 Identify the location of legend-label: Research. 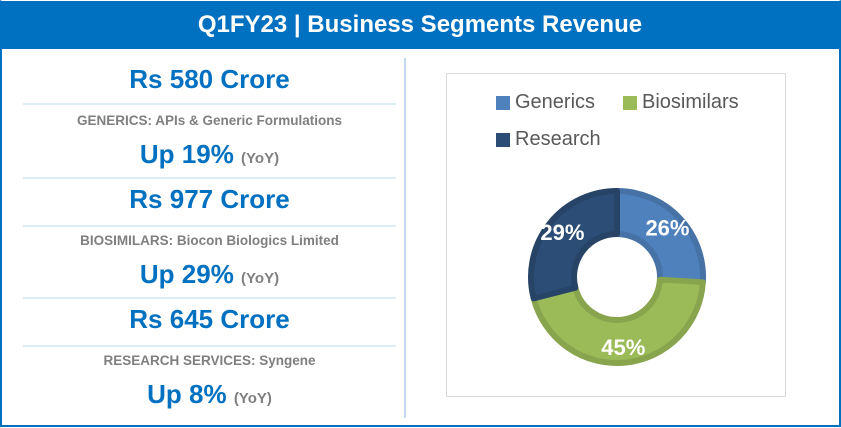
(558, 139).